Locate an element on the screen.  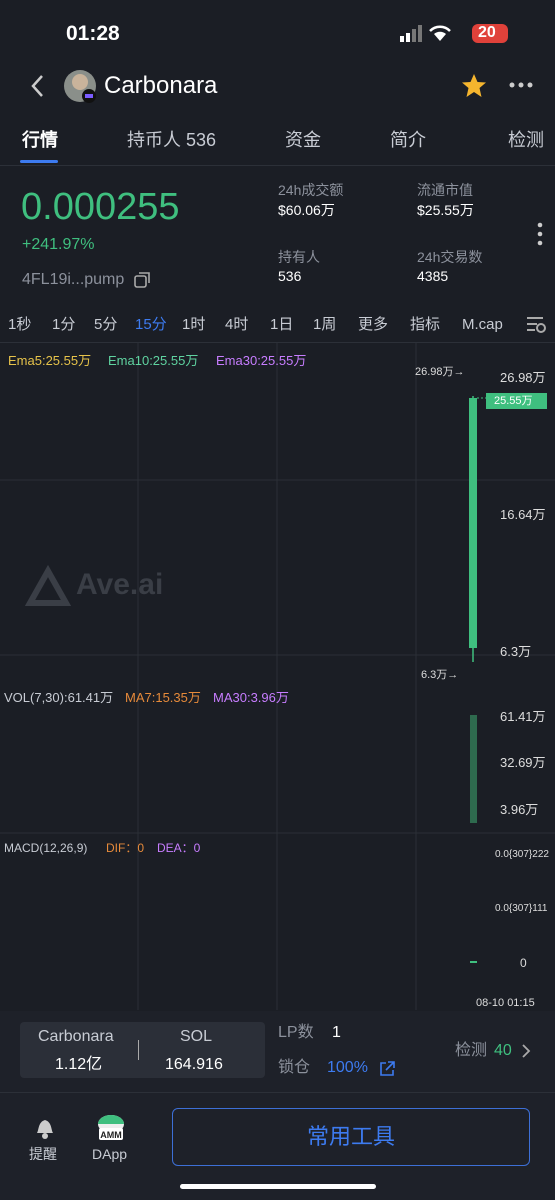
stat-value: $60.06万 is located at coordinates (306, 210).